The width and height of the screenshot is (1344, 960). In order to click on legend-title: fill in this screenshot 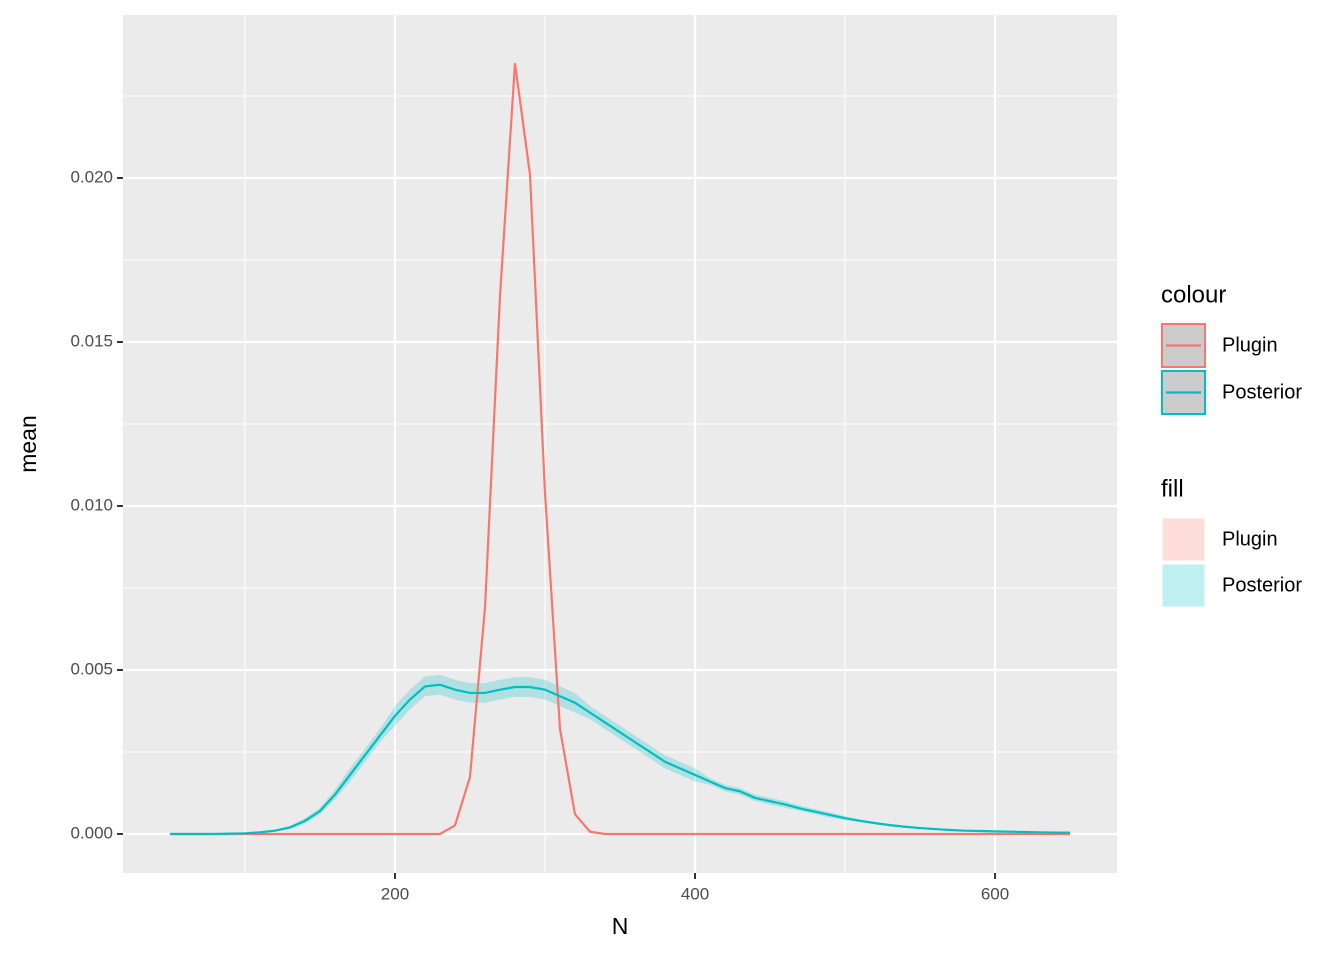, I will do `click(1172, 488)`.